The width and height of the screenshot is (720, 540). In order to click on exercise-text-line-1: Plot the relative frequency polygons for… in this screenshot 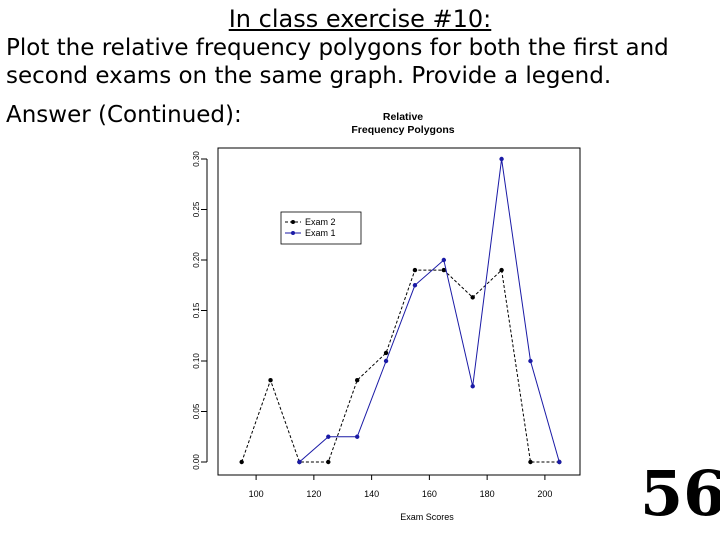, I will do `click(337, 48)`.